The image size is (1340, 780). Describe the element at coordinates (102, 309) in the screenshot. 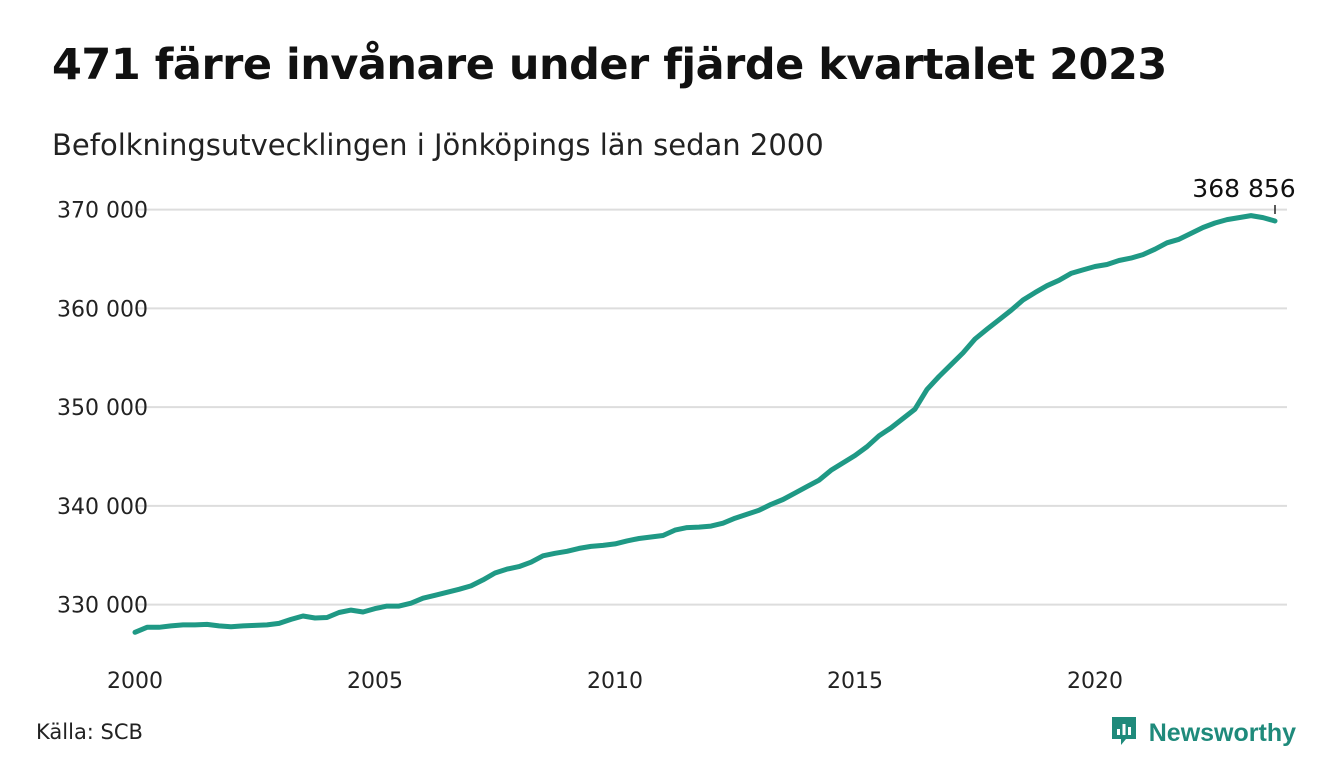

I see `y-tick-label: 360 000` at that location.